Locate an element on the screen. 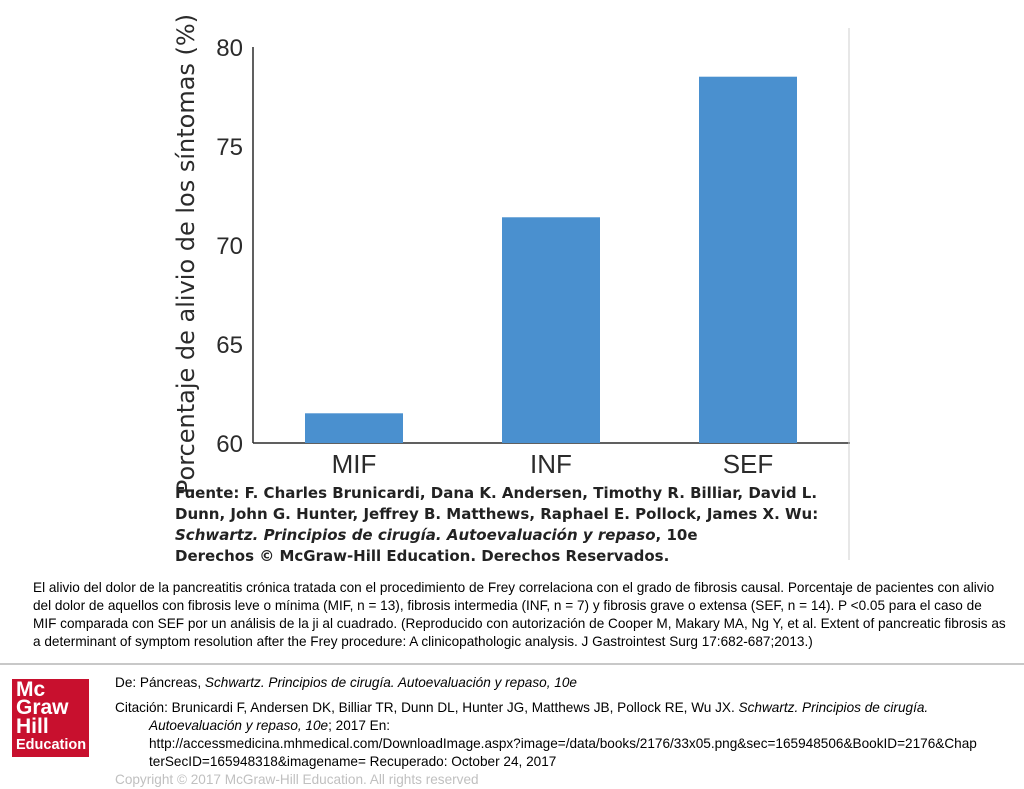 The image size is (1024, 789). x-tick-label: SEF is located at coordinates (748, 464).